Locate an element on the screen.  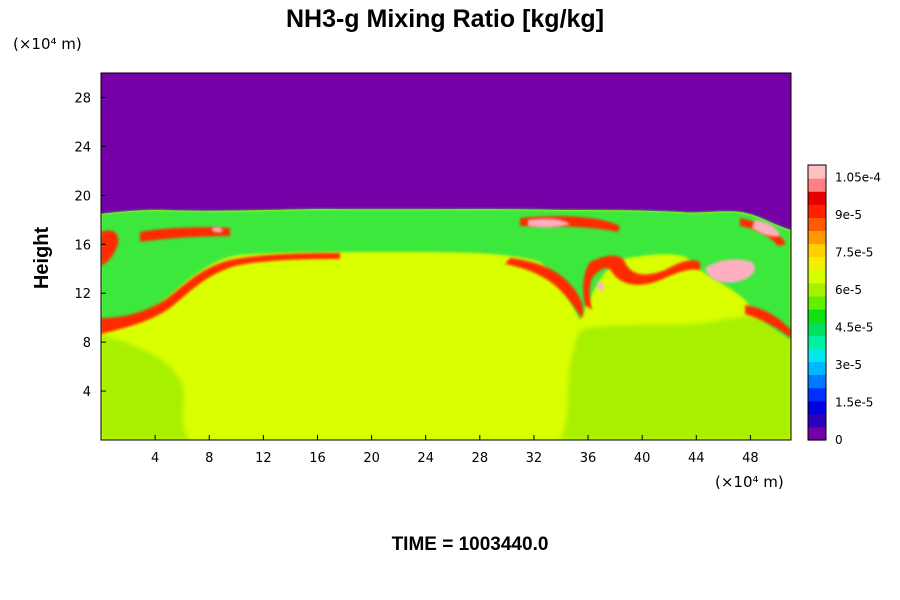
colorbar-label: 0 is located at coordinates (839, 440).